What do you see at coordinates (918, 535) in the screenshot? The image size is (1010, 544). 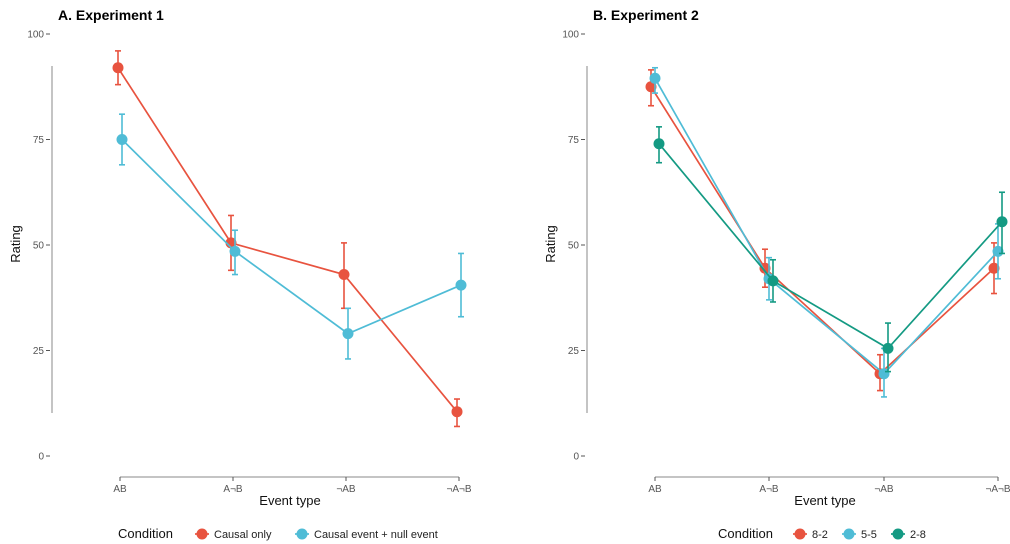 I see `legend-label: 2-8` at bounding box center [918, 535].